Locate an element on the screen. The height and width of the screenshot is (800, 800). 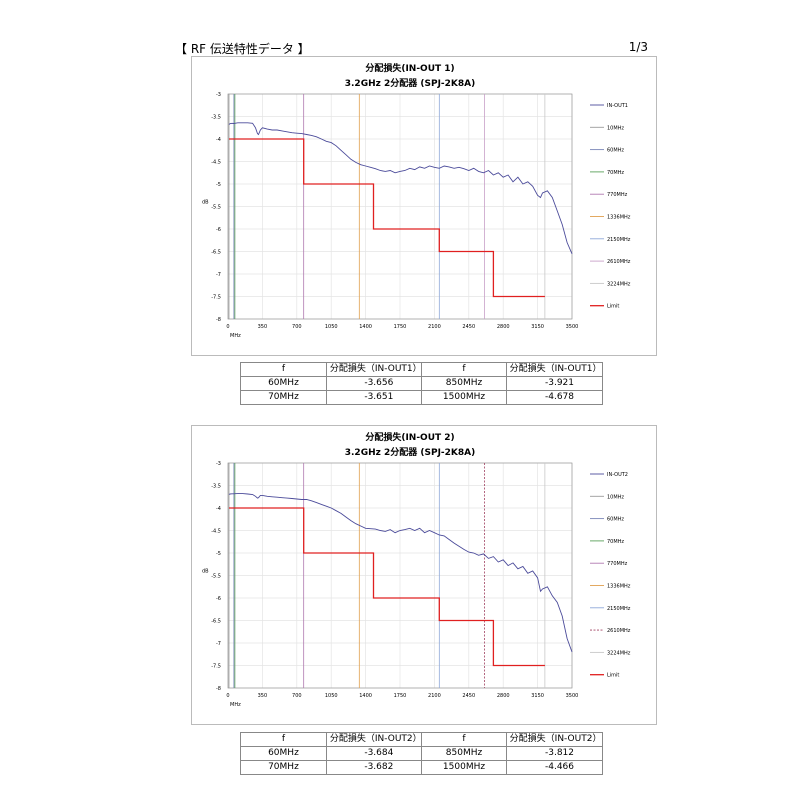
table-row: 70MHz -3.682 1500MHz -4.466 is located at coordinates (422, 767).